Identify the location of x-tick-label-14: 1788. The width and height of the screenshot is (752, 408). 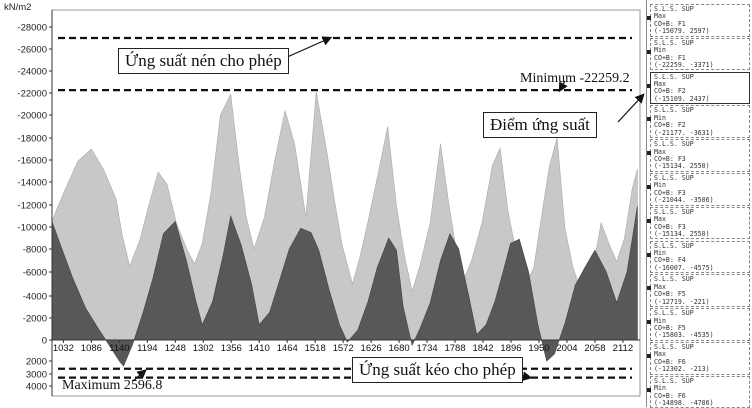
(454, 348).